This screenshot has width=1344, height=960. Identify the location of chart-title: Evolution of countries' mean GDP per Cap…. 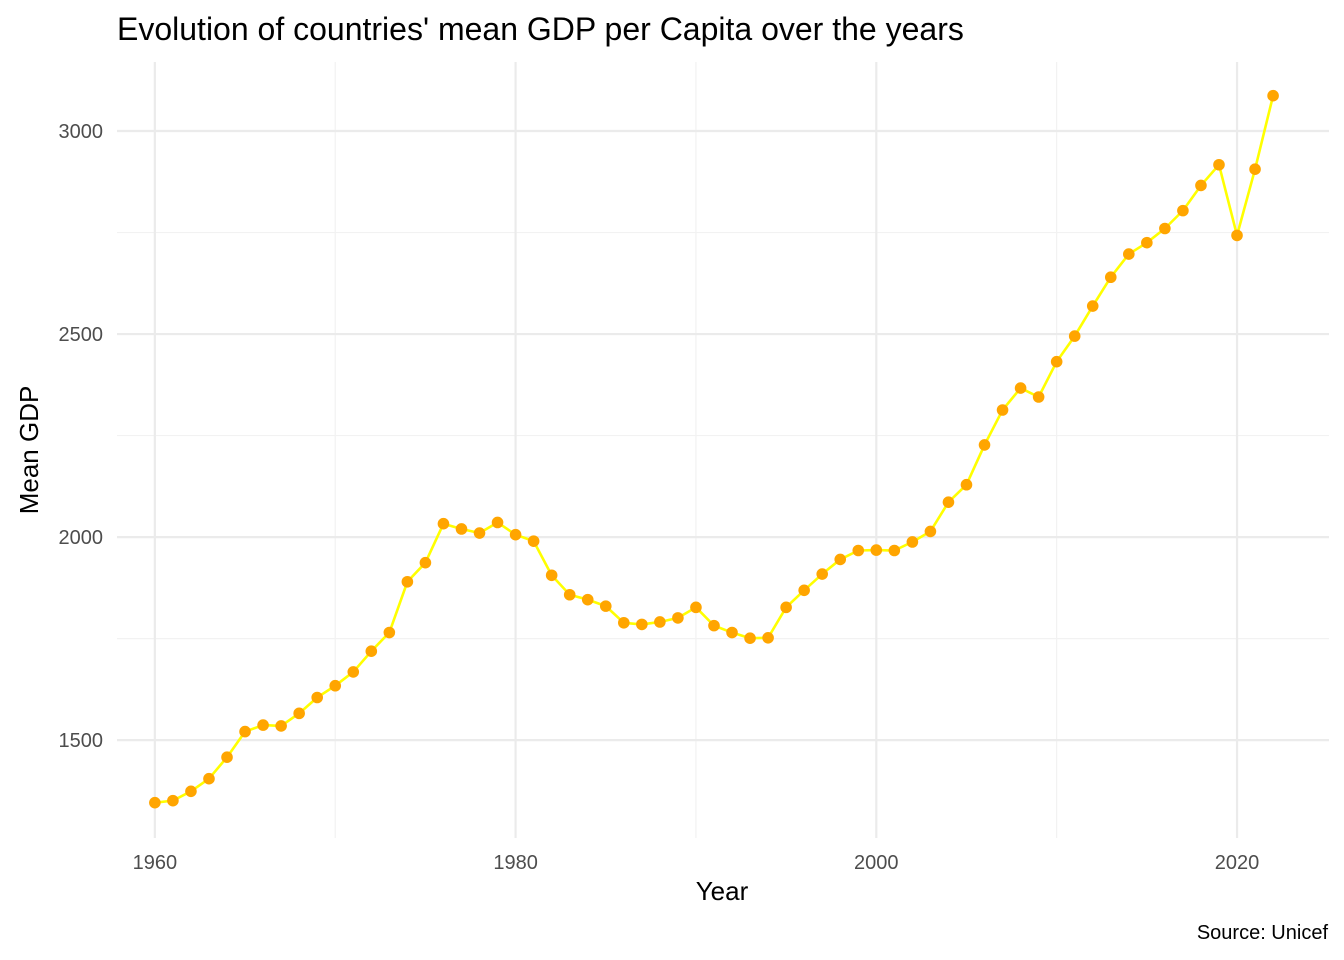
(540, 29).